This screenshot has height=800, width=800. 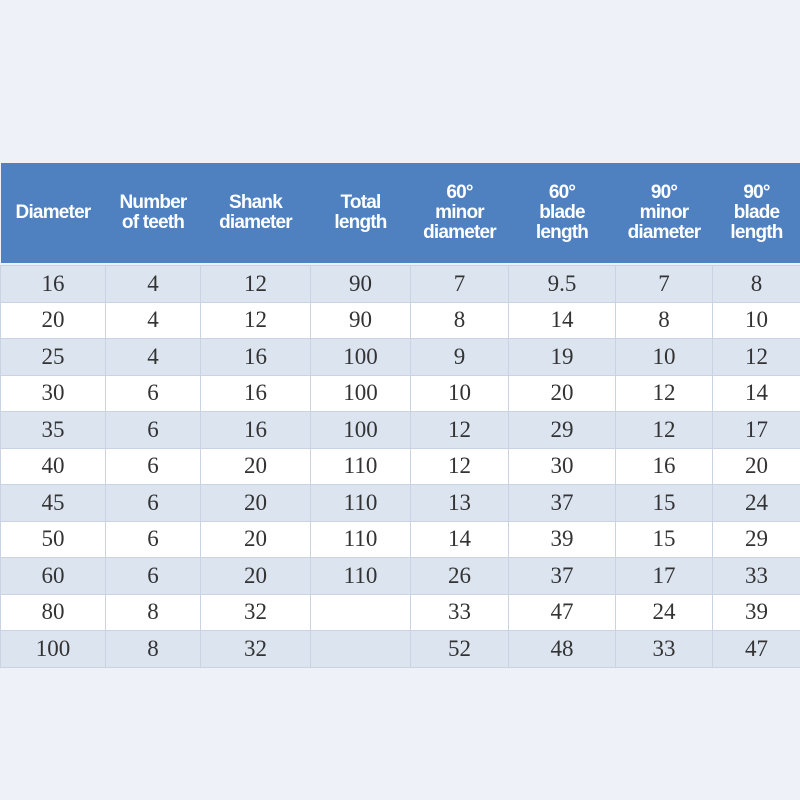 I want to click on table-row: 25 4 16 100 9 19 10 12, so click(x=400, y=357).